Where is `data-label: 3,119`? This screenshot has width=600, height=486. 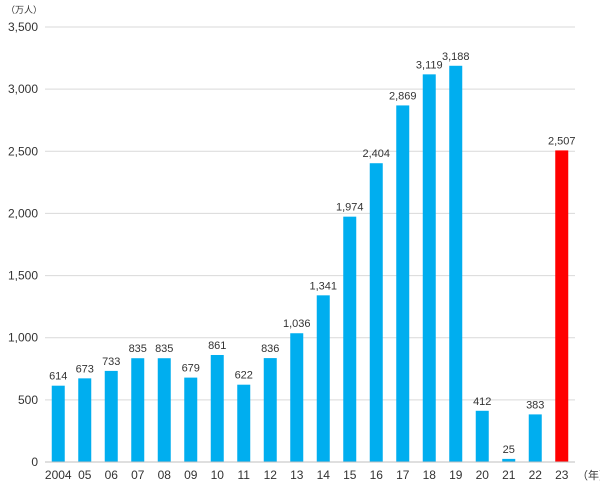 data-label: 3,119 is located at coordinates (429, 65).